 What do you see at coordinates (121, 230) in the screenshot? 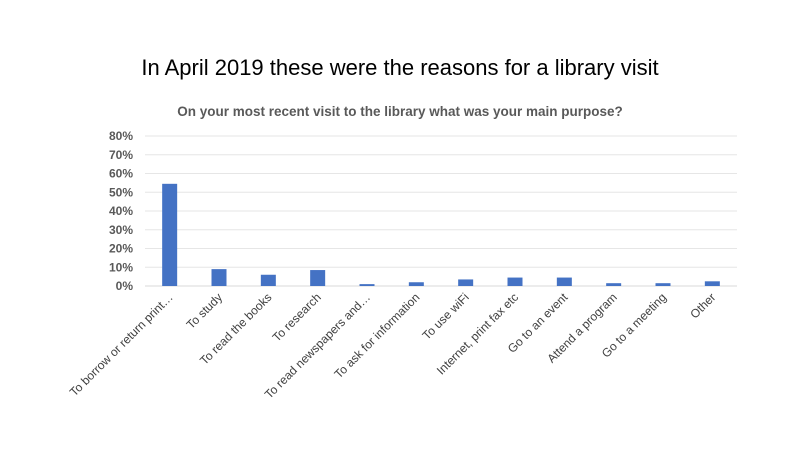
I see `y-tick-label: 30%` at bounding box center [121, 230].